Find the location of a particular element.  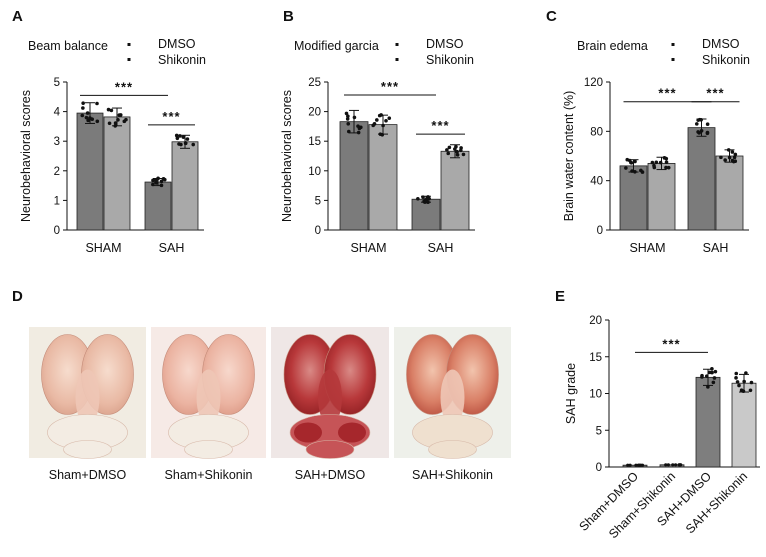

chart-title: Modified garcia is located at coordinates (336, 46).